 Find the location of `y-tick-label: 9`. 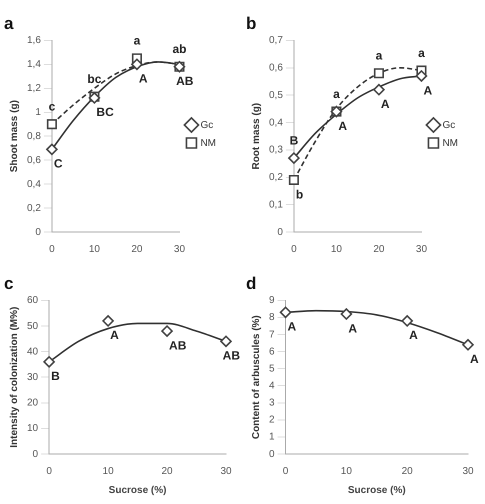

y-tick-label: 9 is located at coordinates (272, 300).